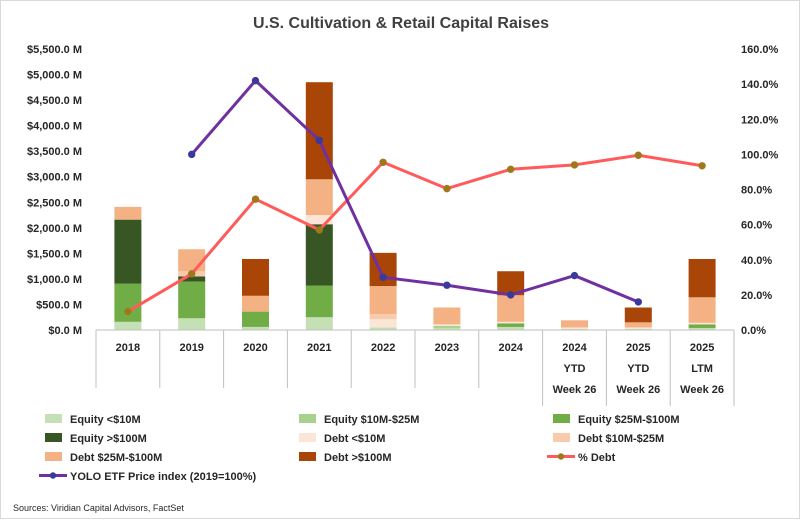 Image resolution: width=800 pixels, height=520 pixels. I want to click on y-right-tick-label-7: 140.0%, so click(760, 85).